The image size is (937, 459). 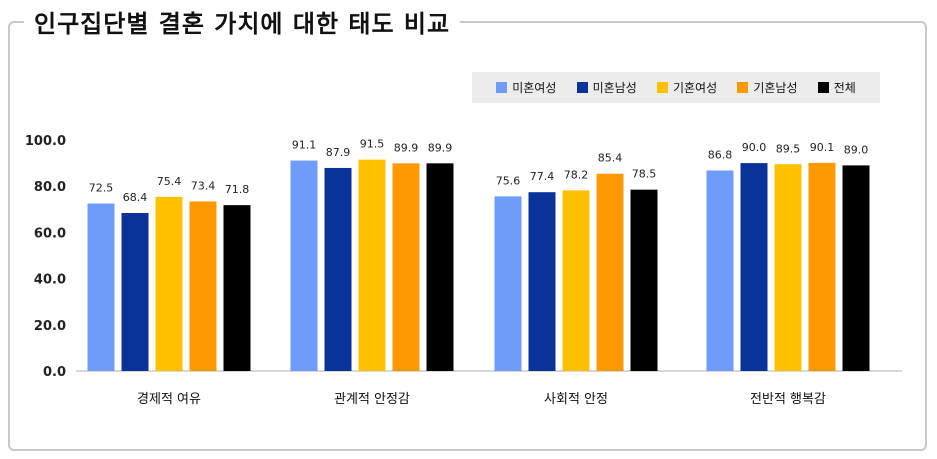 What do you see at coordinates (45, 141) in the screenshot?
I see `y-tick-label: 100.0` at bounding box center [45, 141].